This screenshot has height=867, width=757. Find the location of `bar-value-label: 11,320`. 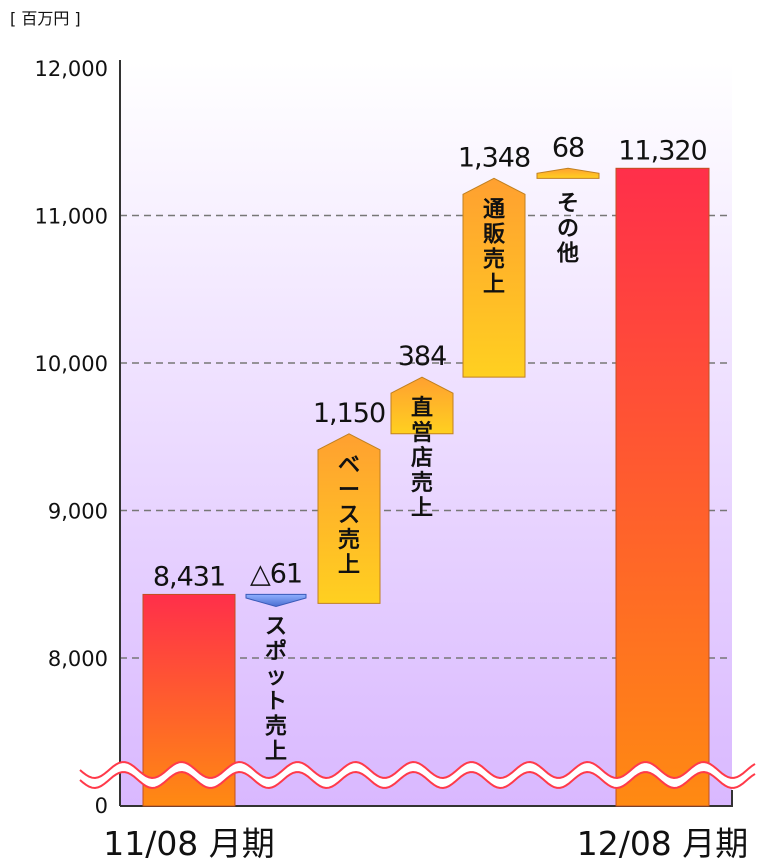

bar-value-label: 11,320 is located at coordinates (662, 150).